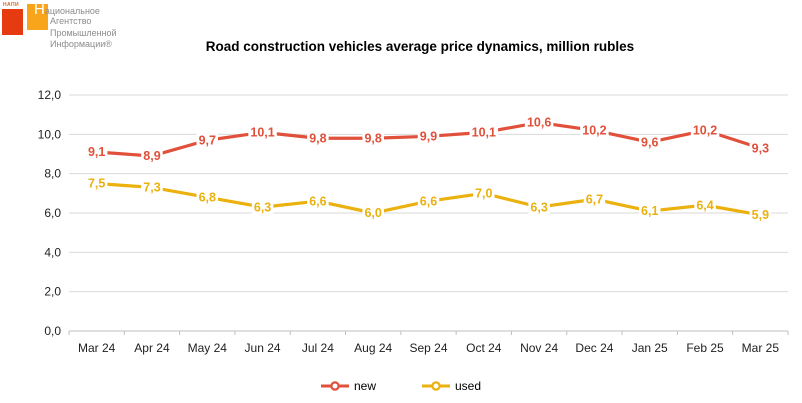 Image resolution: width=802 pixels, height=403 pixels. I want to click on data-label-used: 6,8, so click(207, 197).